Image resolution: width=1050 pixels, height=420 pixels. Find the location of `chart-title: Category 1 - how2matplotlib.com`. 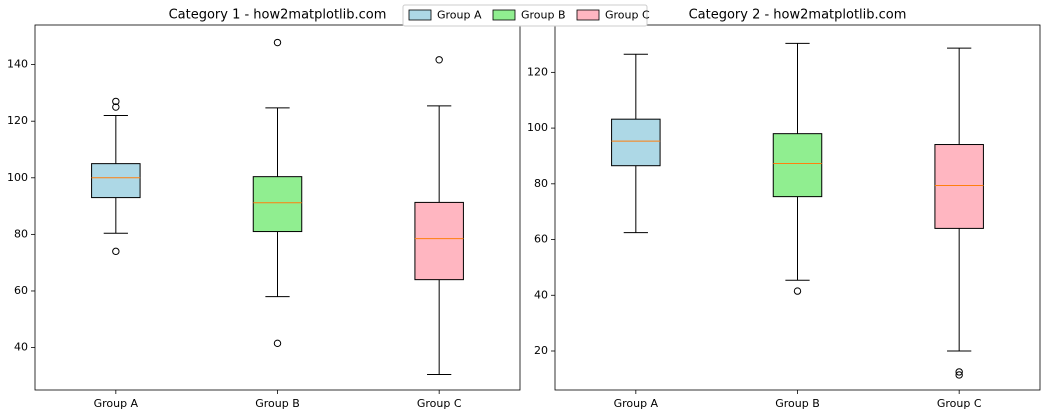

chart-title: Category 1 - how2matplotlib.com is located at coordinates (278, 15).